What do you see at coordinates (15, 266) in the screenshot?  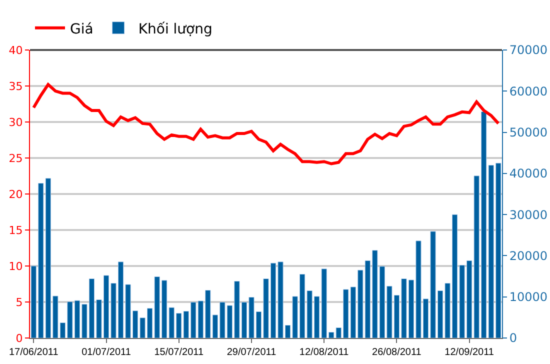 I see `y-tick-label: 10` at bounding box center [15, 266].